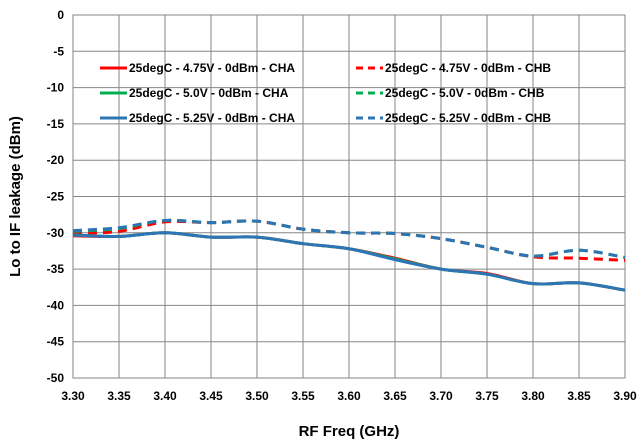 This screenshot has height=444, width=641. Describe the element at coordinates (212, 68) in the screenshot. I see `legend-label: 25degC - 4.75V - 0dBm - CHA` at that location.